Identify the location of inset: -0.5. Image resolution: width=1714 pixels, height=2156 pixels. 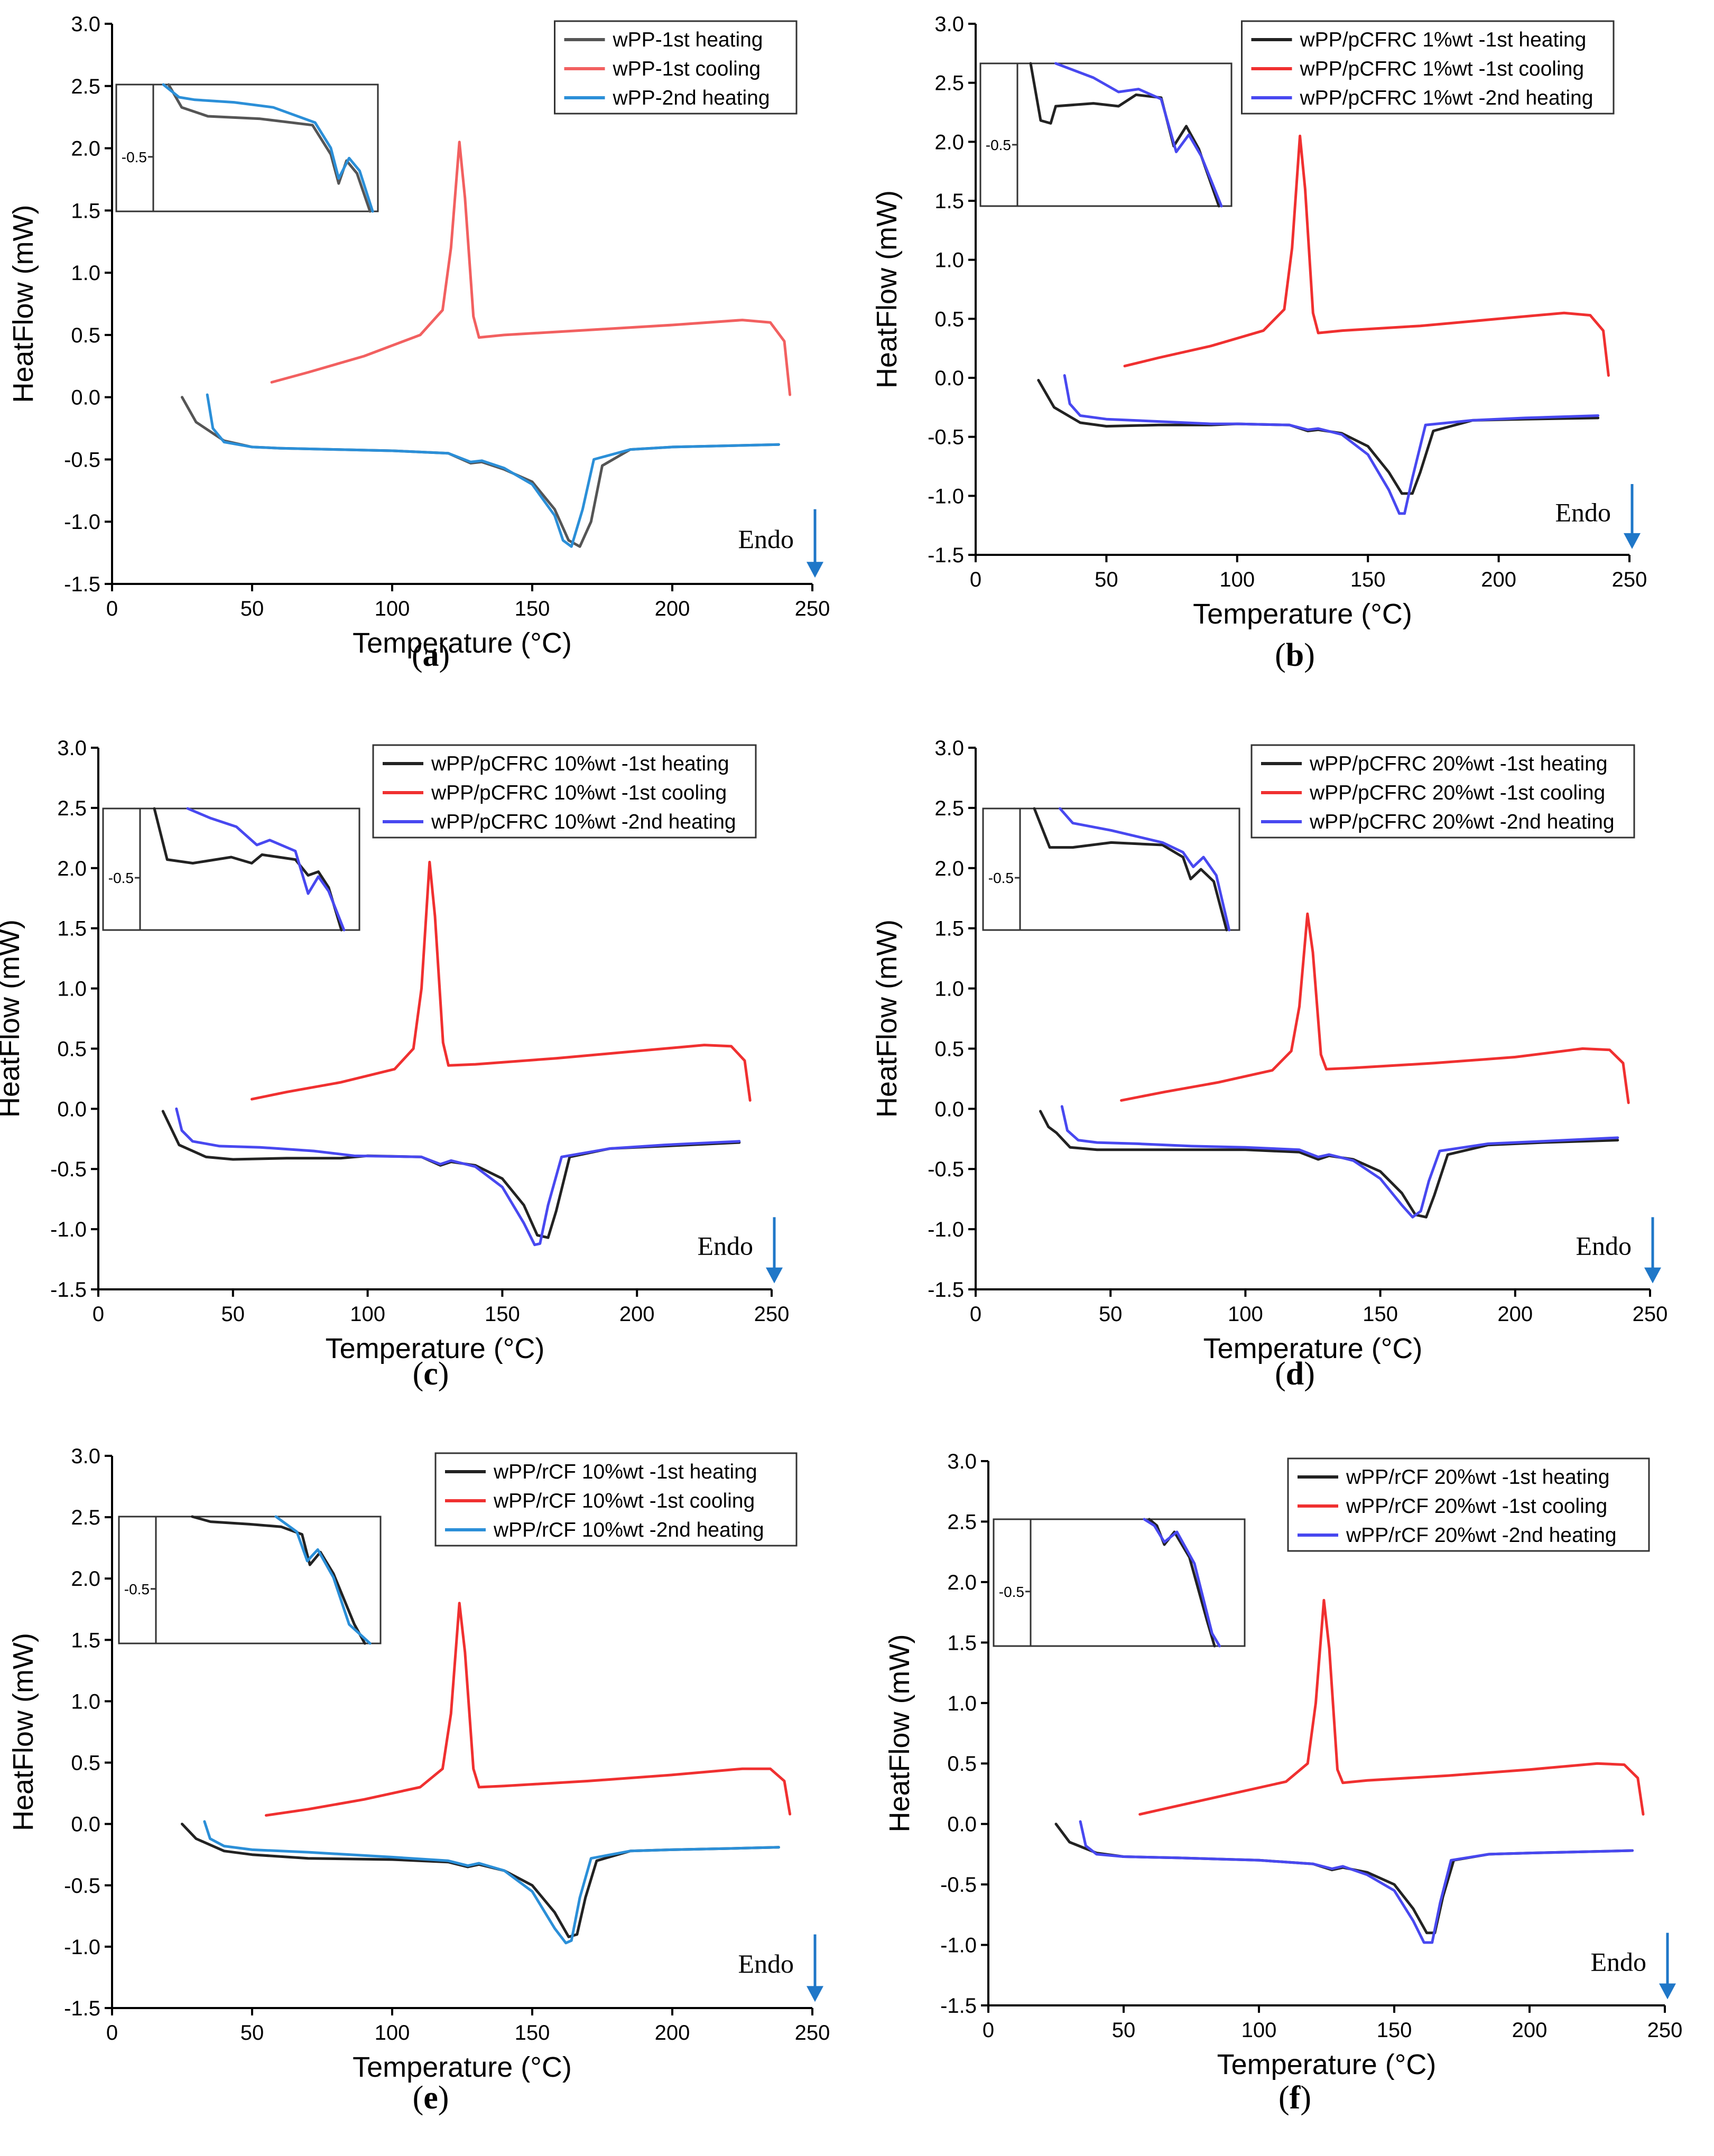
(250, 1580).